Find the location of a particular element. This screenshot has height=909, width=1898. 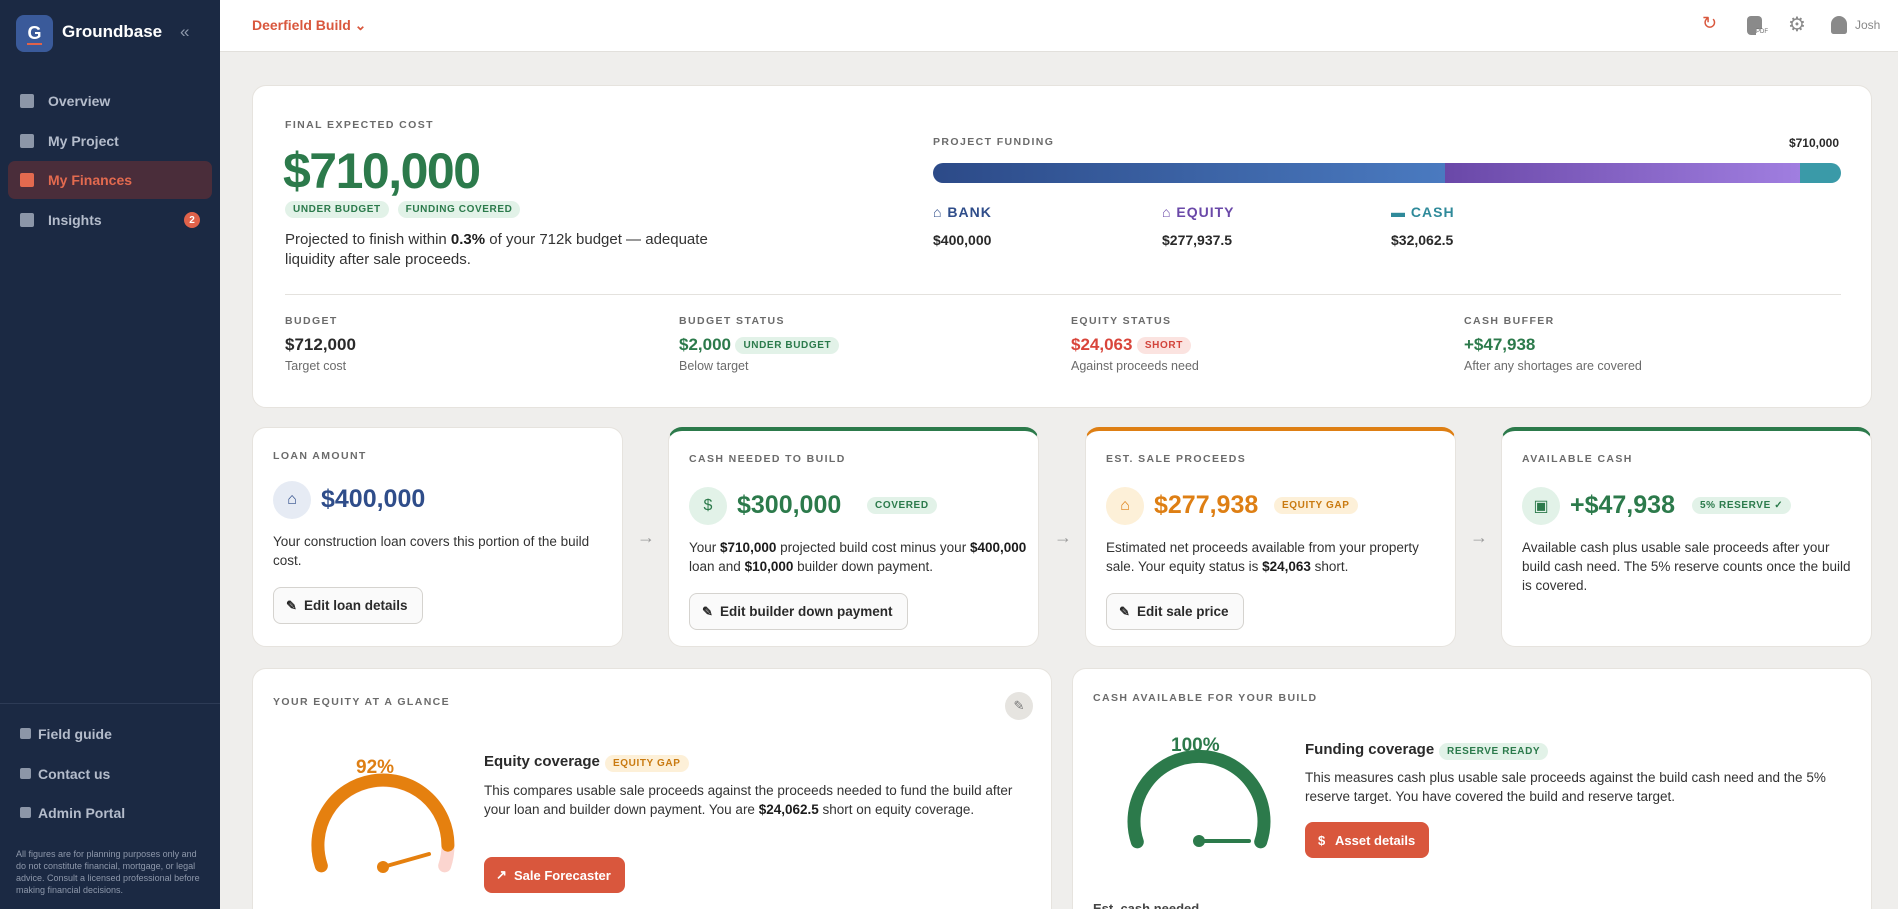

funding-total: $710,000 is located at coordinates (1813, 143).